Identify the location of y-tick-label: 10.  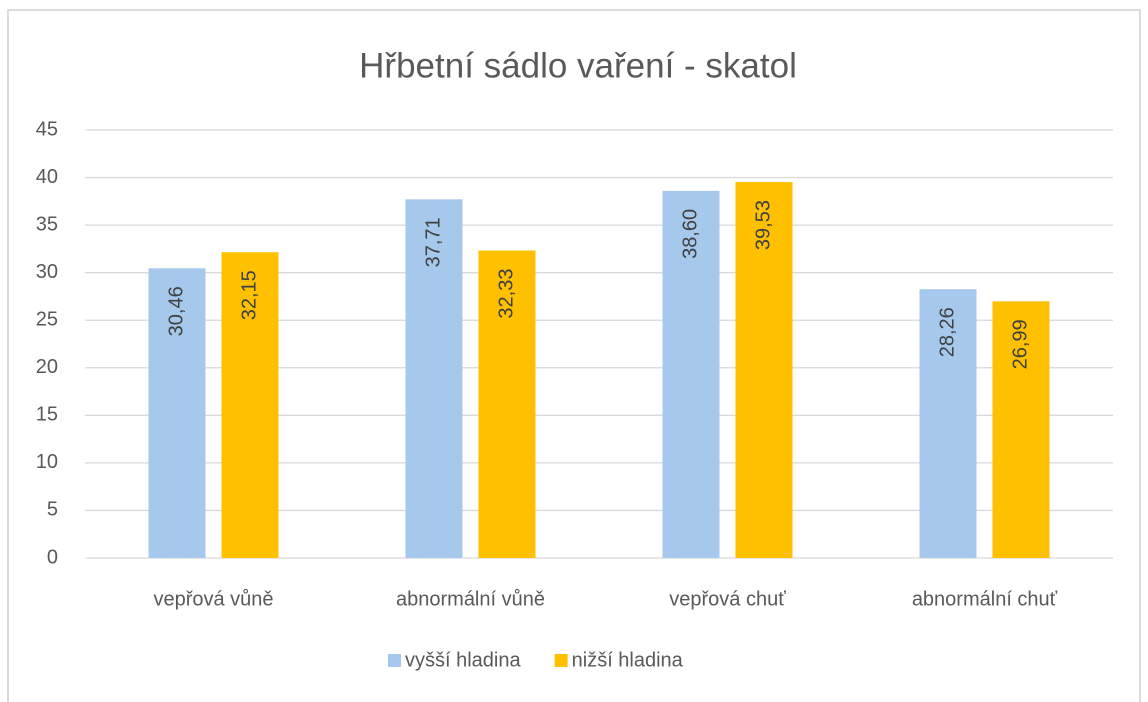
(47, 462).